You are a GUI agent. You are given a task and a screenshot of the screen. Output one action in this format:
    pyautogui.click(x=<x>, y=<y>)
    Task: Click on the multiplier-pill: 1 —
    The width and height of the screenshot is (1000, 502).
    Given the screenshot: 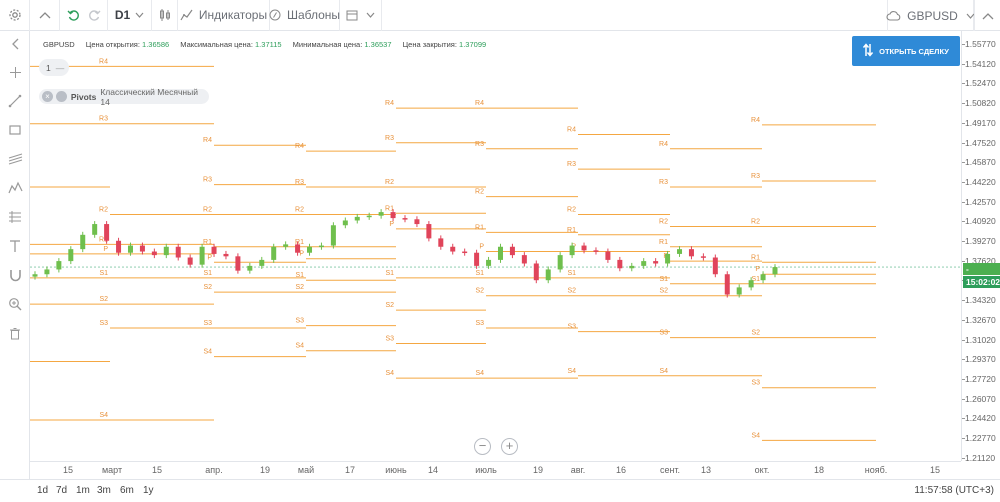 What is the action you would take?
    pyautogui.click(x=54, y=67)
    